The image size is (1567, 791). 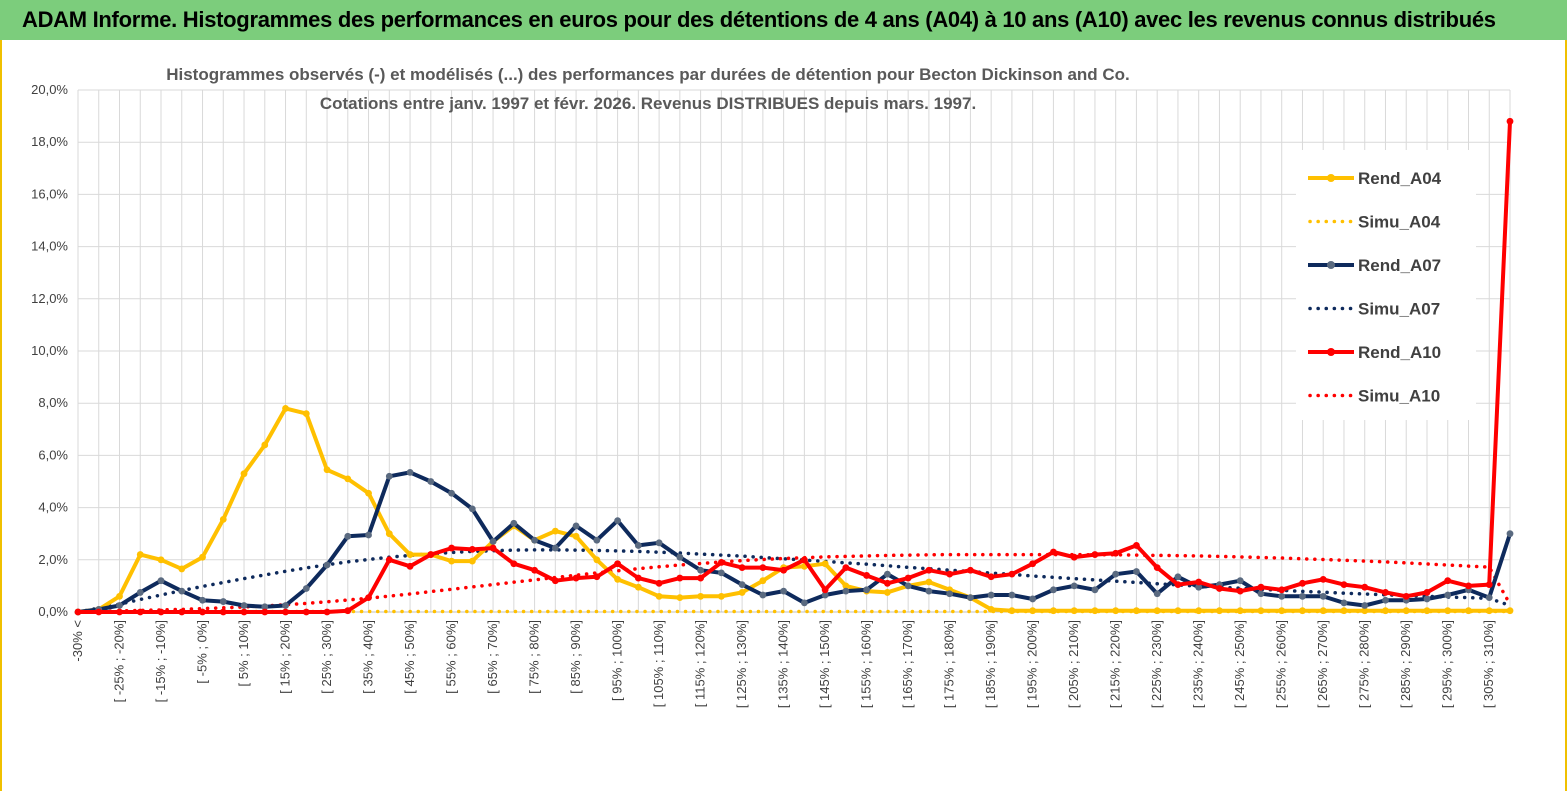 What do you see at coordinates (409, 657) in the screenshot?
I see `x-tick-label: [ 45% ; 50%]` at bounding box center [409, 657].